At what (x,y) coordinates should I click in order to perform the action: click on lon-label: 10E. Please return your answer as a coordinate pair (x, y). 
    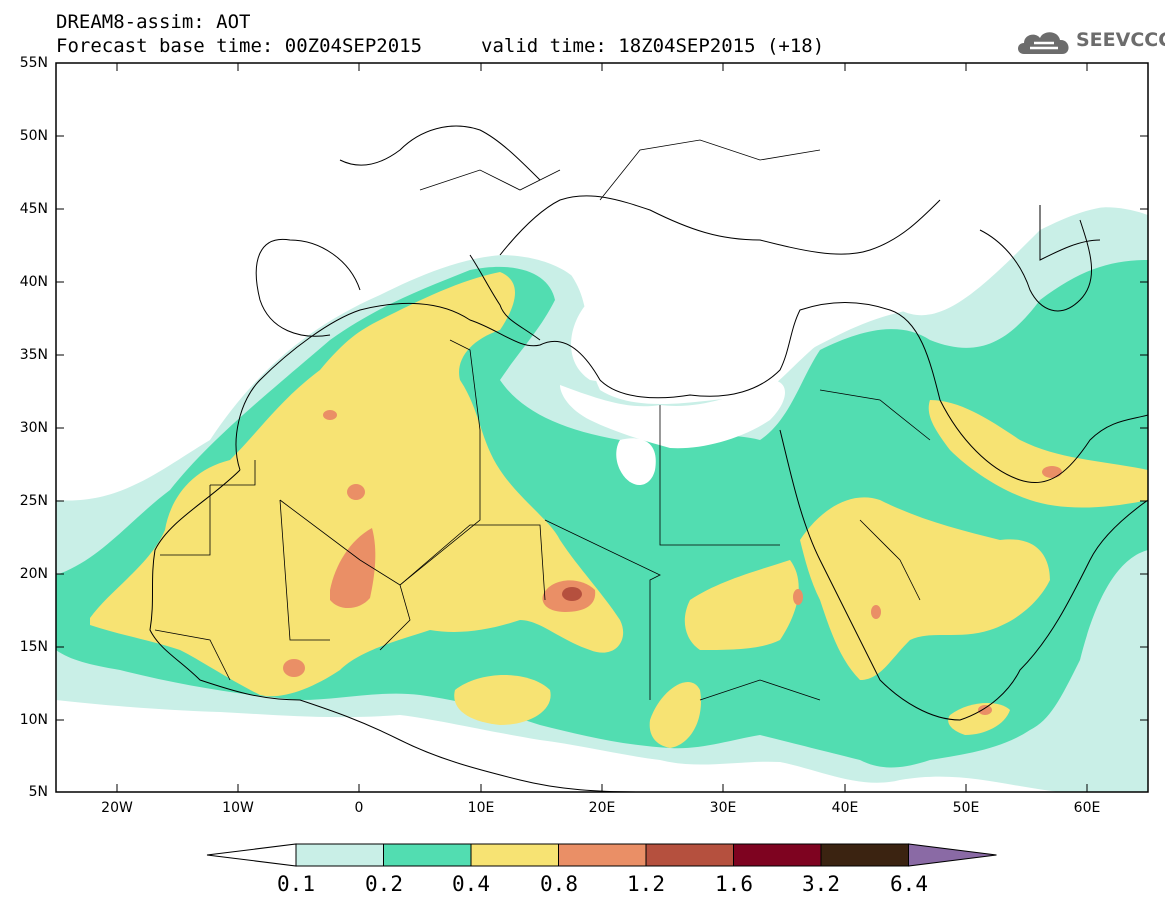
    Looking at the image, I should click on (481, 808).